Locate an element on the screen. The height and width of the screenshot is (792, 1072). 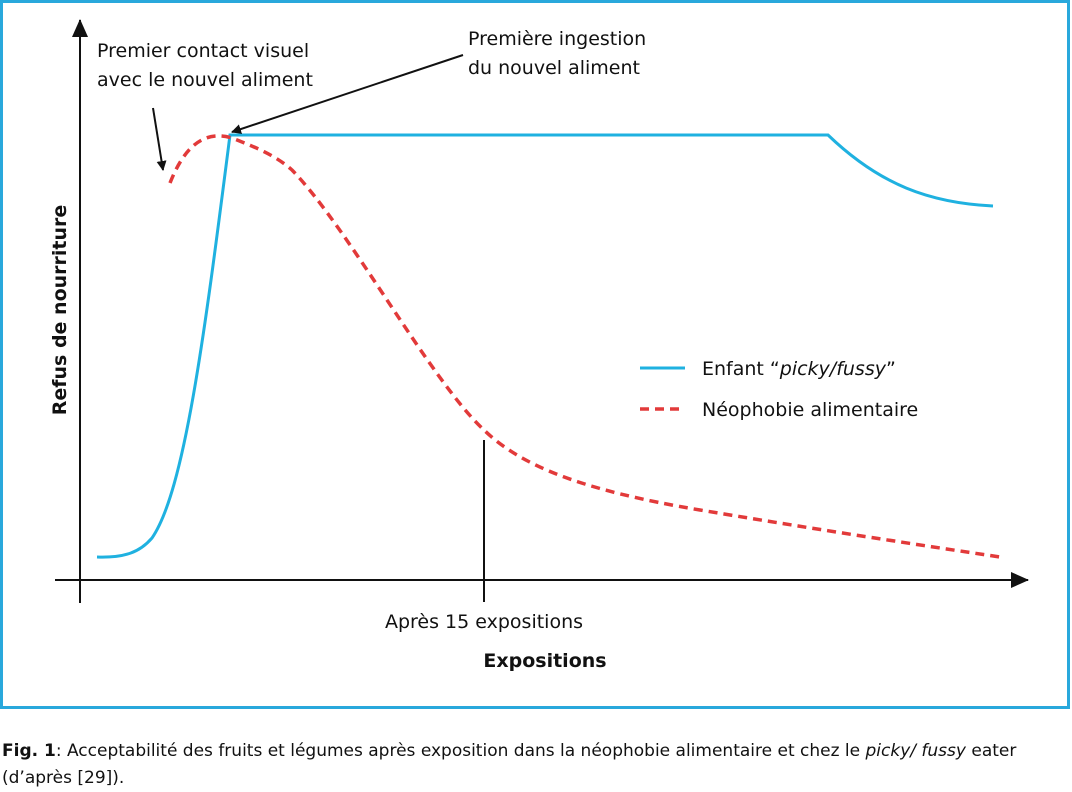
caption-text: picky/ fussy is located at coordinates (915, 751).